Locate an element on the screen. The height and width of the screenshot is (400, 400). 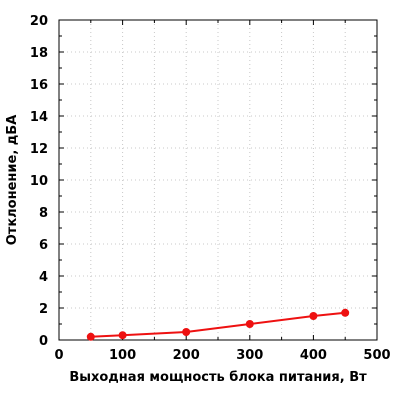
y-tick-label: 4 is located at coordinates (43, 277).